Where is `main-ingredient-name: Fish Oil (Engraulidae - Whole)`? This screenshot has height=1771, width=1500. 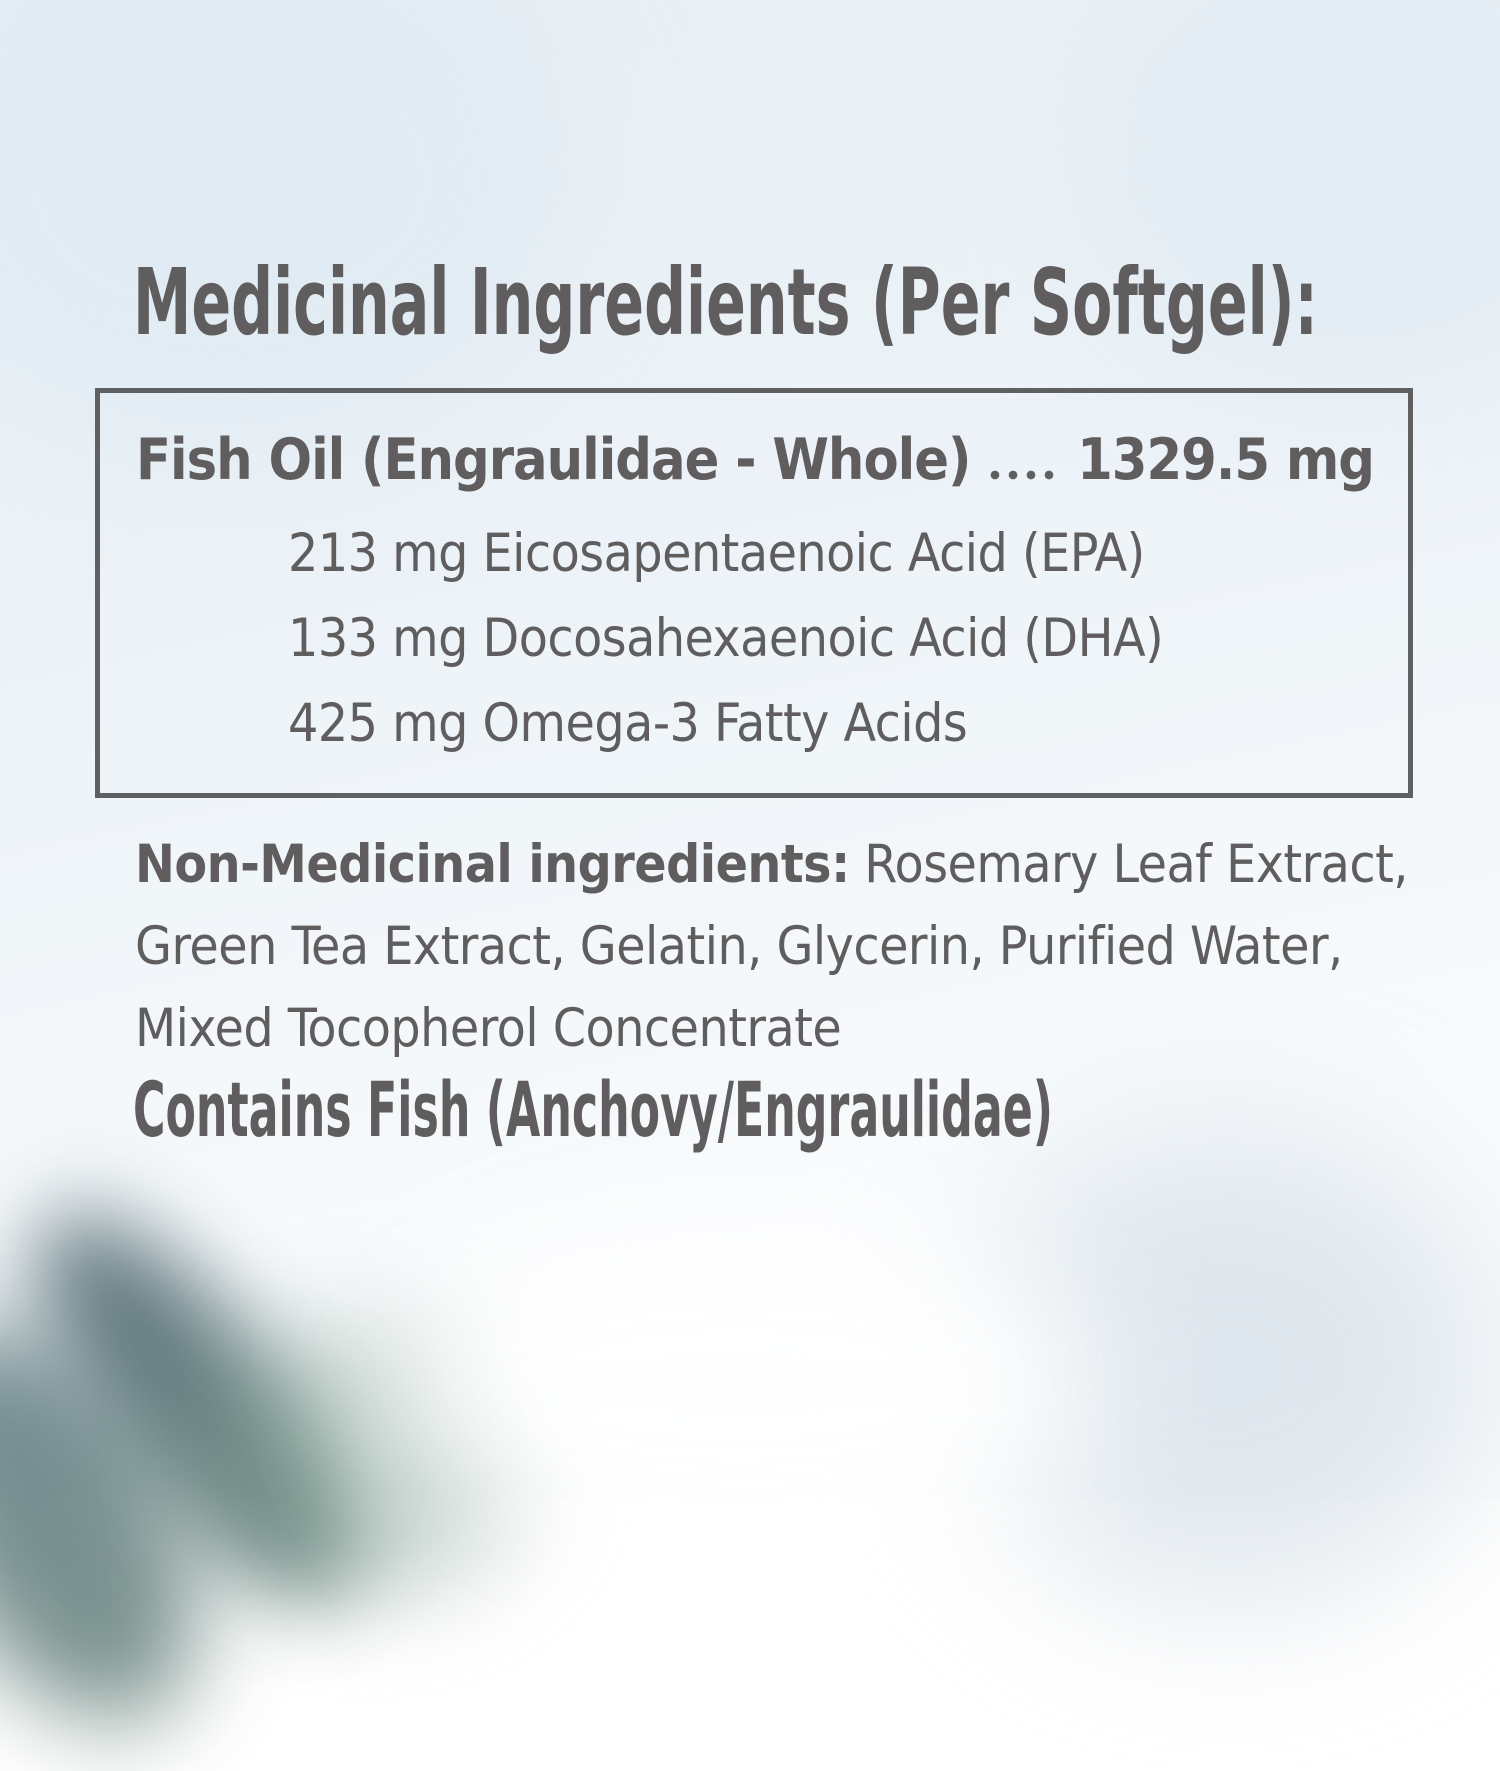
main-ingredient-name: Fish Oil (Engraulidae - Whole) is located at coordinates (553, 460).